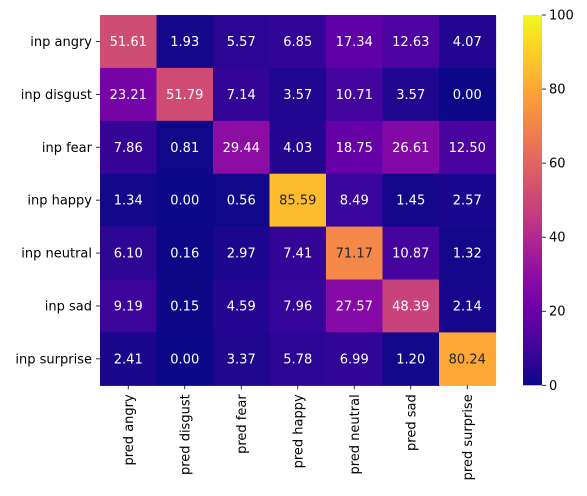 The image size is (587, 496). I want to click on cell-value-label: 48.39, so click(410, 306).